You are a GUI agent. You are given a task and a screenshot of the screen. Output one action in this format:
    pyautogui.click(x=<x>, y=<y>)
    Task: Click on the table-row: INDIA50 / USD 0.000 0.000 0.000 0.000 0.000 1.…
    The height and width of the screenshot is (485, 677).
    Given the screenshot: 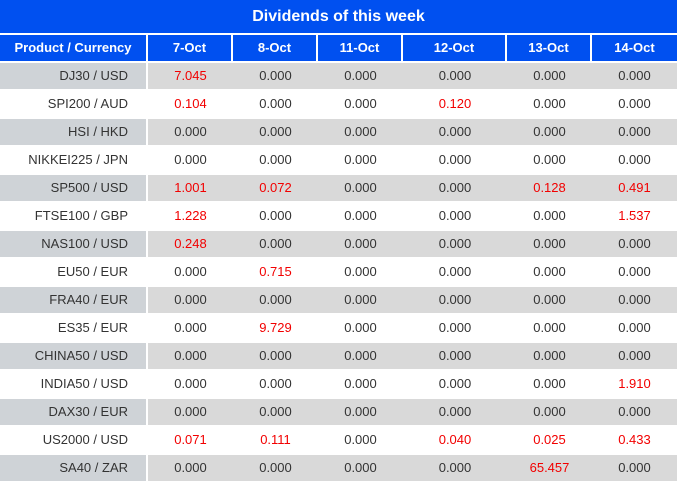 What is the action you would take?
    pyautogui.click(x=338, y=384)
    